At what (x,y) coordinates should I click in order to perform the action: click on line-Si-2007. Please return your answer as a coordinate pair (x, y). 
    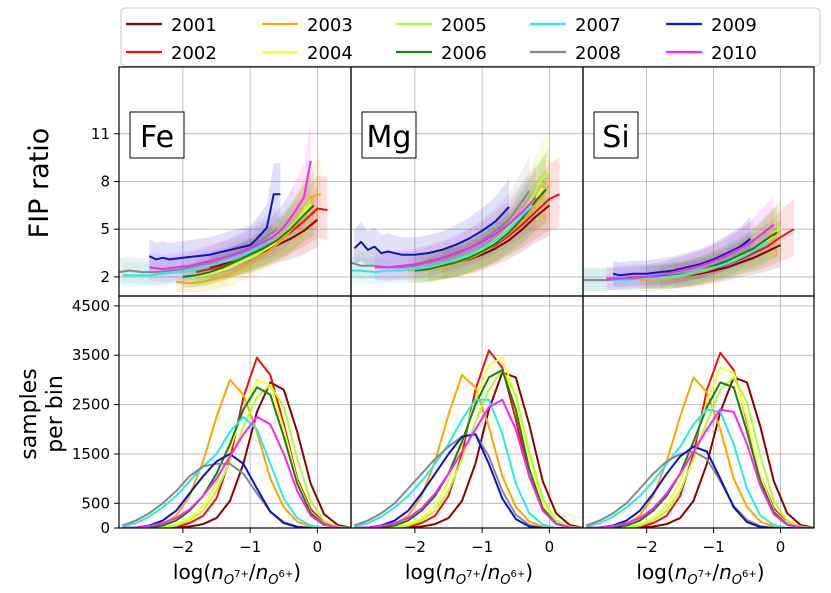
    Looking at the image, I should click on (675, 261).